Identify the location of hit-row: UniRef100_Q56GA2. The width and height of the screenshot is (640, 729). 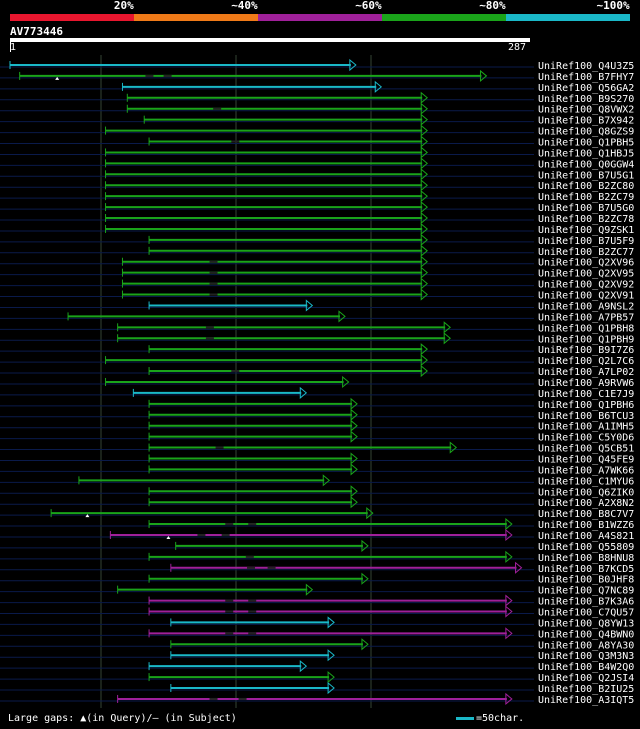
(377, 87).